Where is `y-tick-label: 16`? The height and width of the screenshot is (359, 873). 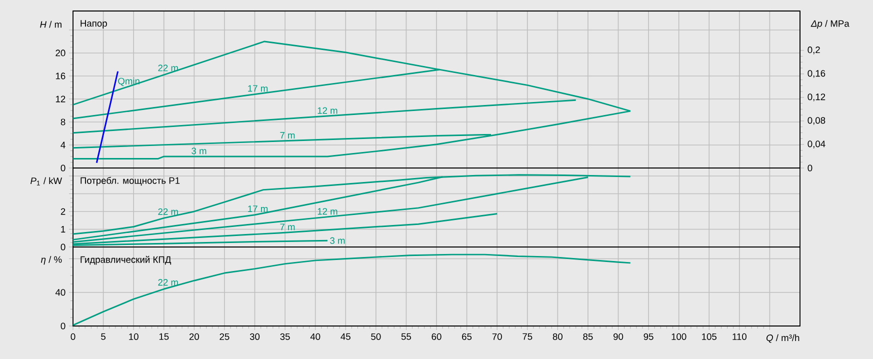 y-tick-label: 16 is located at coordinates (61, 76).